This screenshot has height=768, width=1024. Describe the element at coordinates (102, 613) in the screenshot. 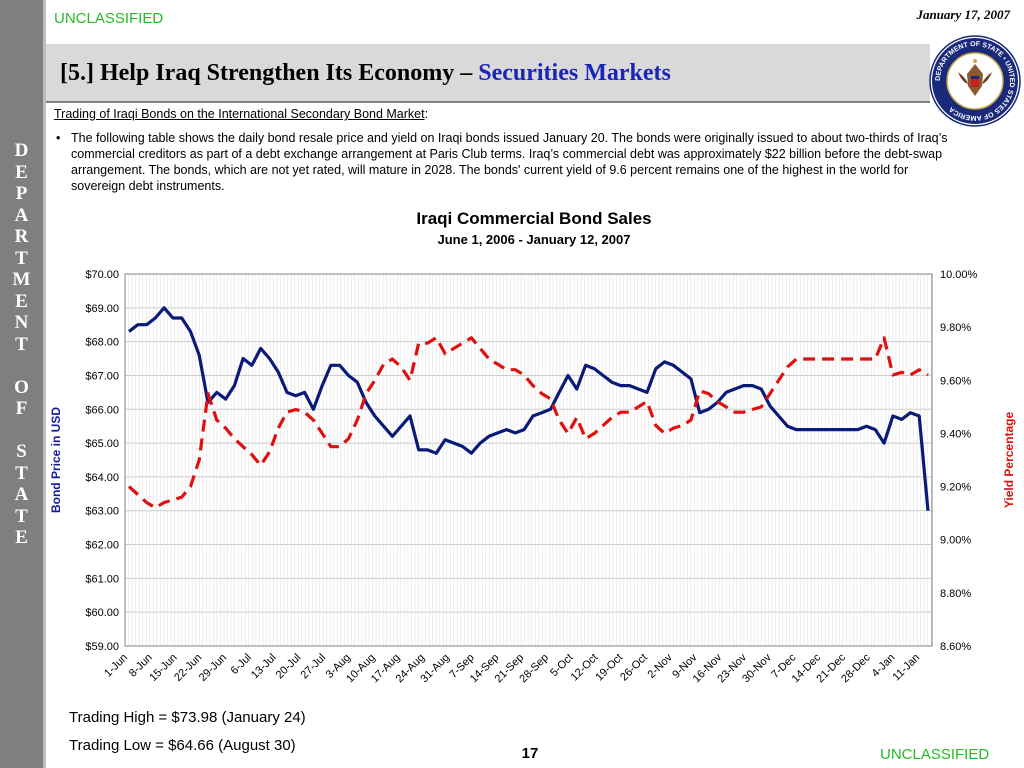

I see `y-tick-label: $60.00` at that location.